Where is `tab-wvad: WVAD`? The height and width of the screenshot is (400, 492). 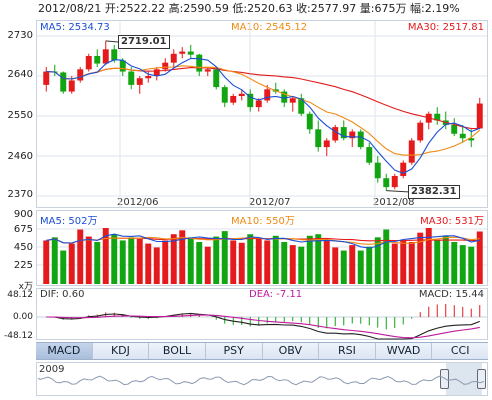
tab-wvad: WVAD is located at coordinates (404, 351).